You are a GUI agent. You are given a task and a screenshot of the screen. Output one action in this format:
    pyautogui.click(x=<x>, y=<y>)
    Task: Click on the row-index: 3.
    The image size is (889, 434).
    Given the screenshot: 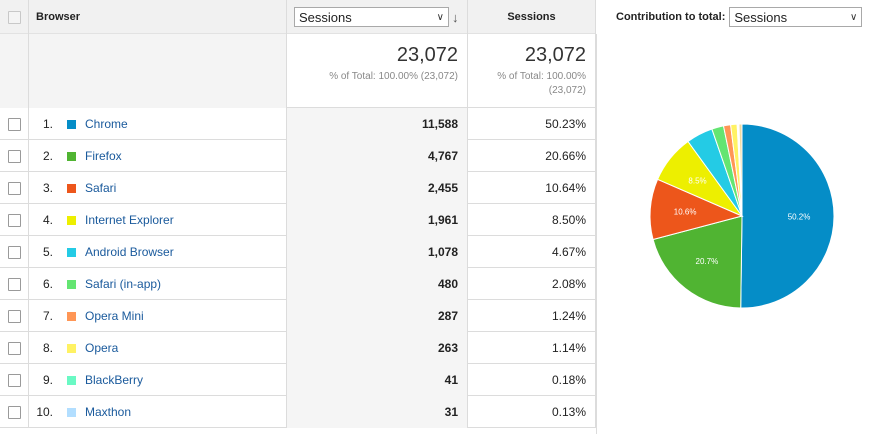 What is the action you would take?
    pyautogui.click(x=47, y=188)
    